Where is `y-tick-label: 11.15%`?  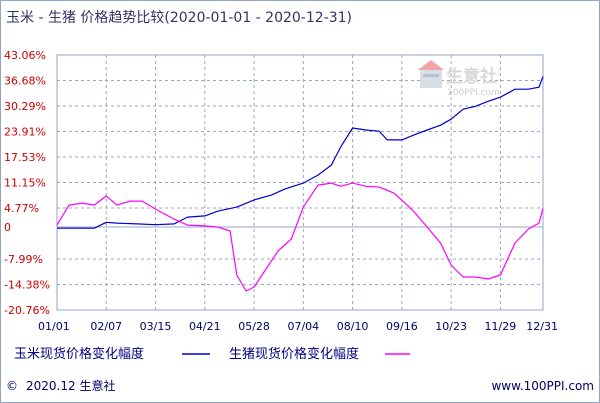 y-tick-label: 11.15% is located at coordinates (25, 183).